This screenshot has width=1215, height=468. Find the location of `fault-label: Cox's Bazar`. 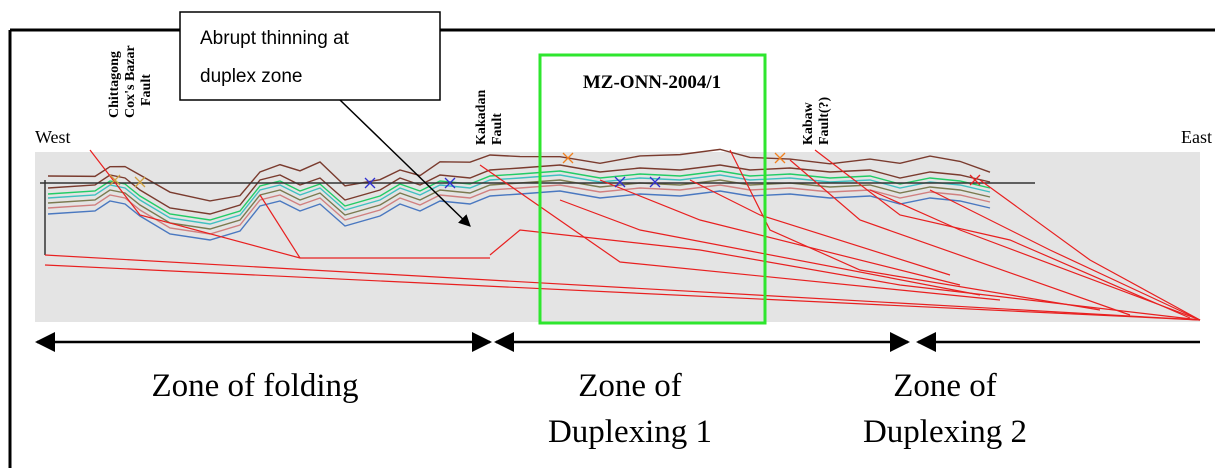

fault-label: Cox's Bazar is located at coordinates (130, 81).